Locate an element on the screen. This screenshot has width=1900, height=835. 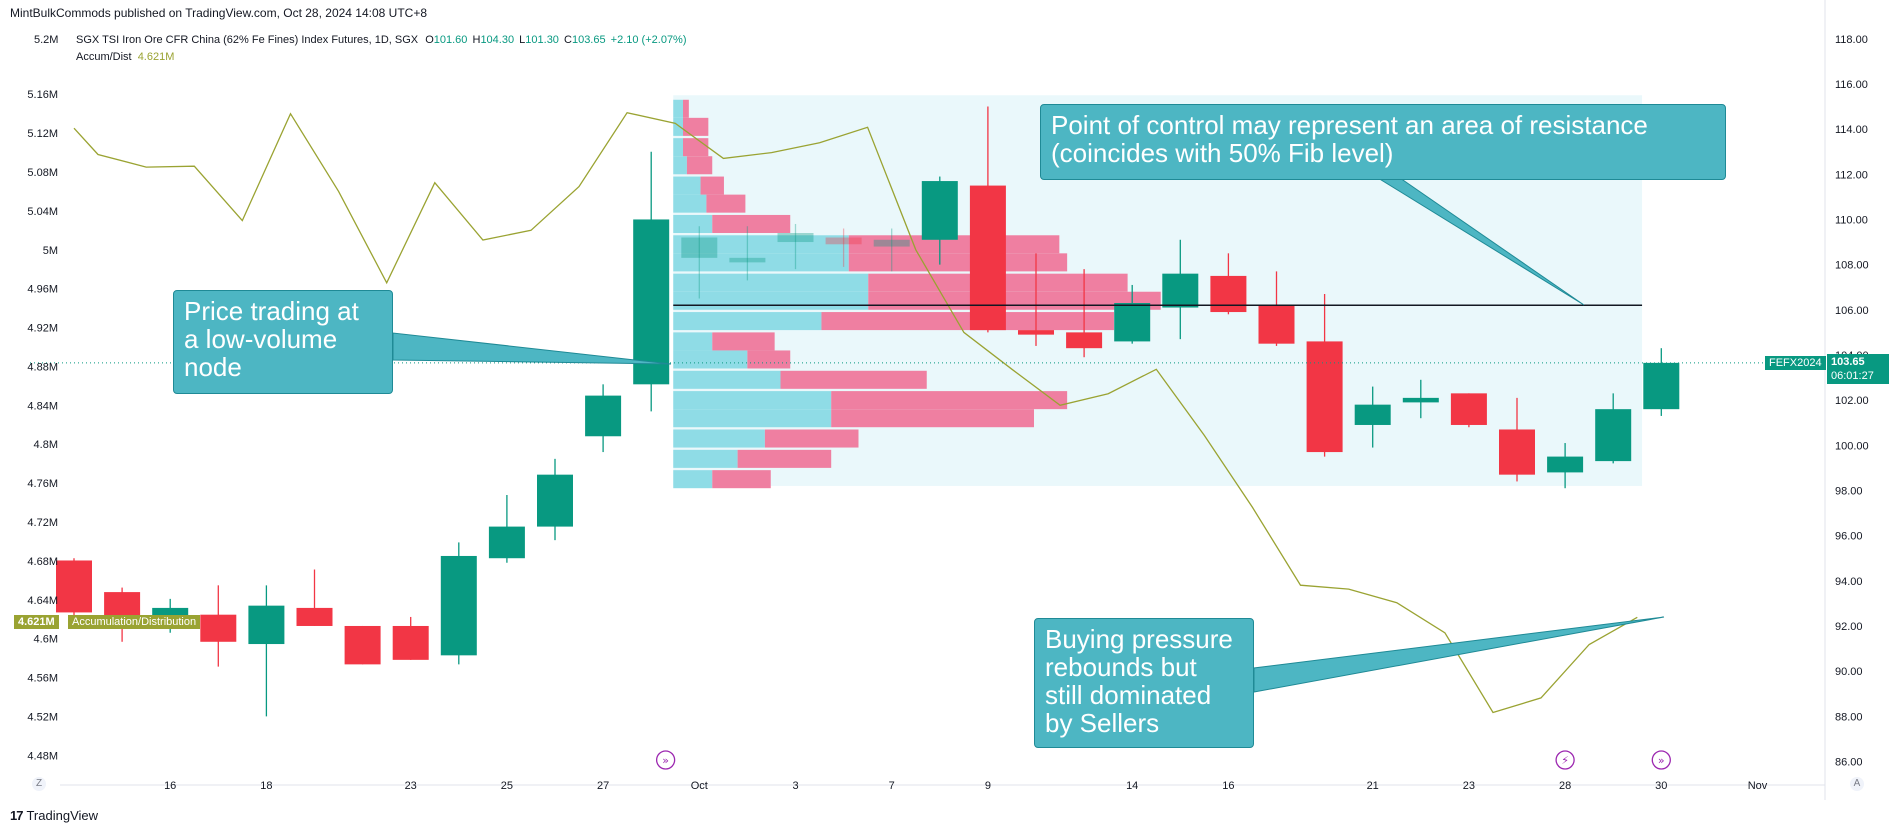
indicator-name: Accum/Dist is located at coordinates (104, 57).